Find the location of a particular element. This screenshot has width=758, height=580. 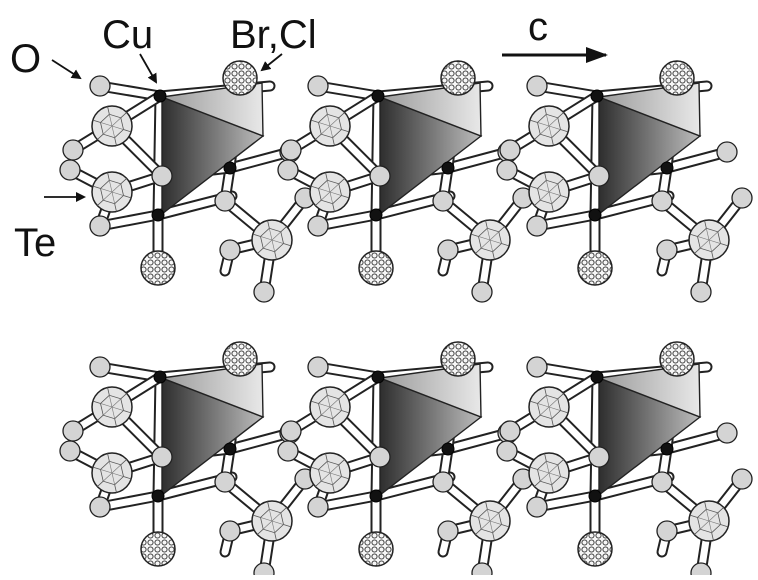

label-oxygen: O is located at coordinates (25, 59).